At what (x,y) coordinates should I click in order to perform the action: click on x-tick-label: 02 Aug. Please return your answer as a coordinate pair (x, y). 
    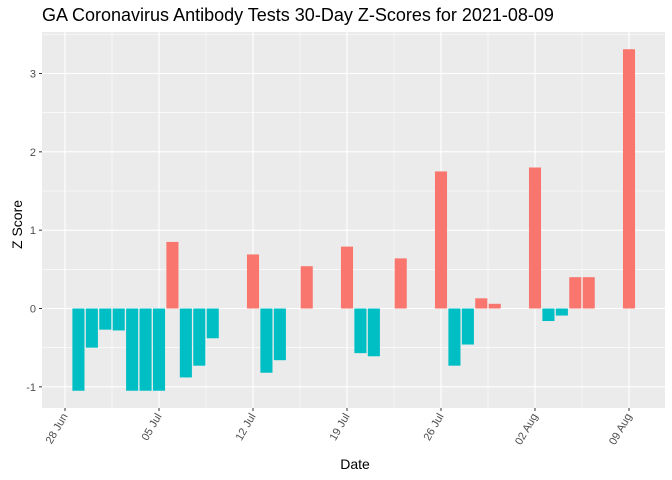
    Looking at the image, I should click on (527, 430).